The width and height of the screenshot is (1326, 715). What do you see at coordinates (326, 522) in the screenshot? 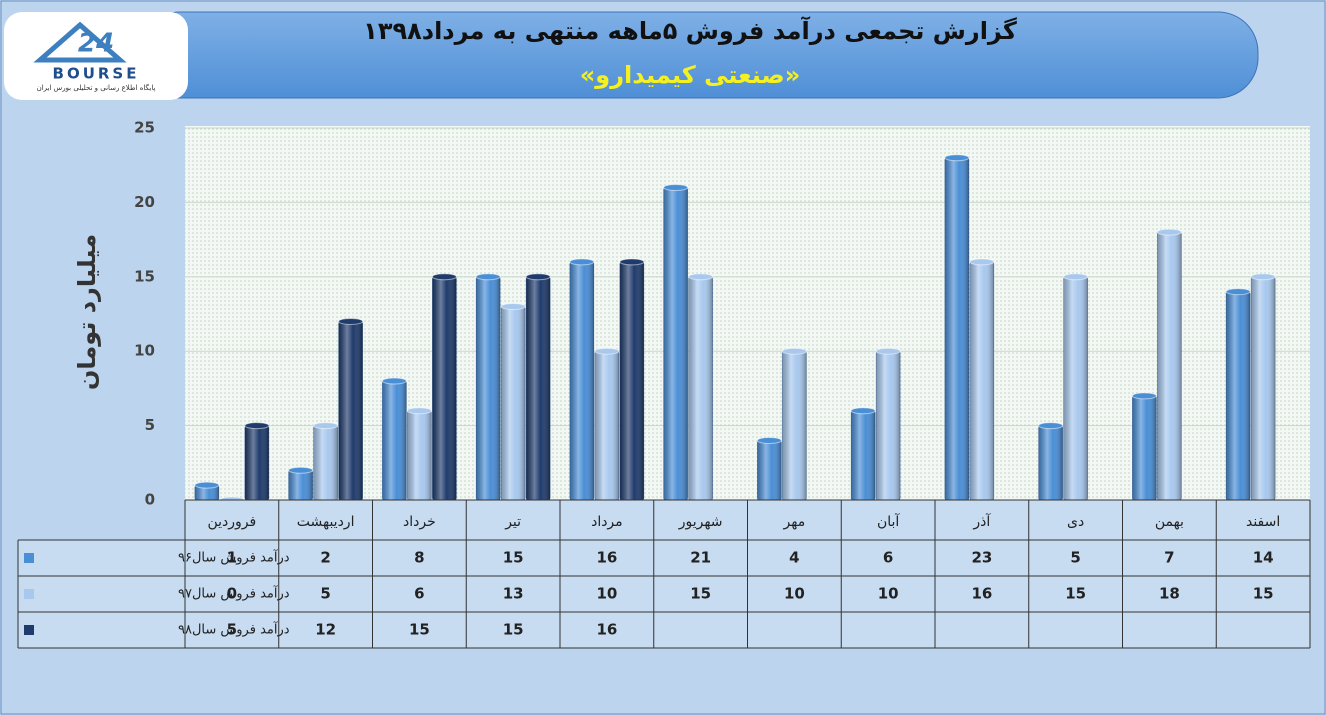
I see `x-tick-label: اردیبهشت` at bounding box center [326, 522].